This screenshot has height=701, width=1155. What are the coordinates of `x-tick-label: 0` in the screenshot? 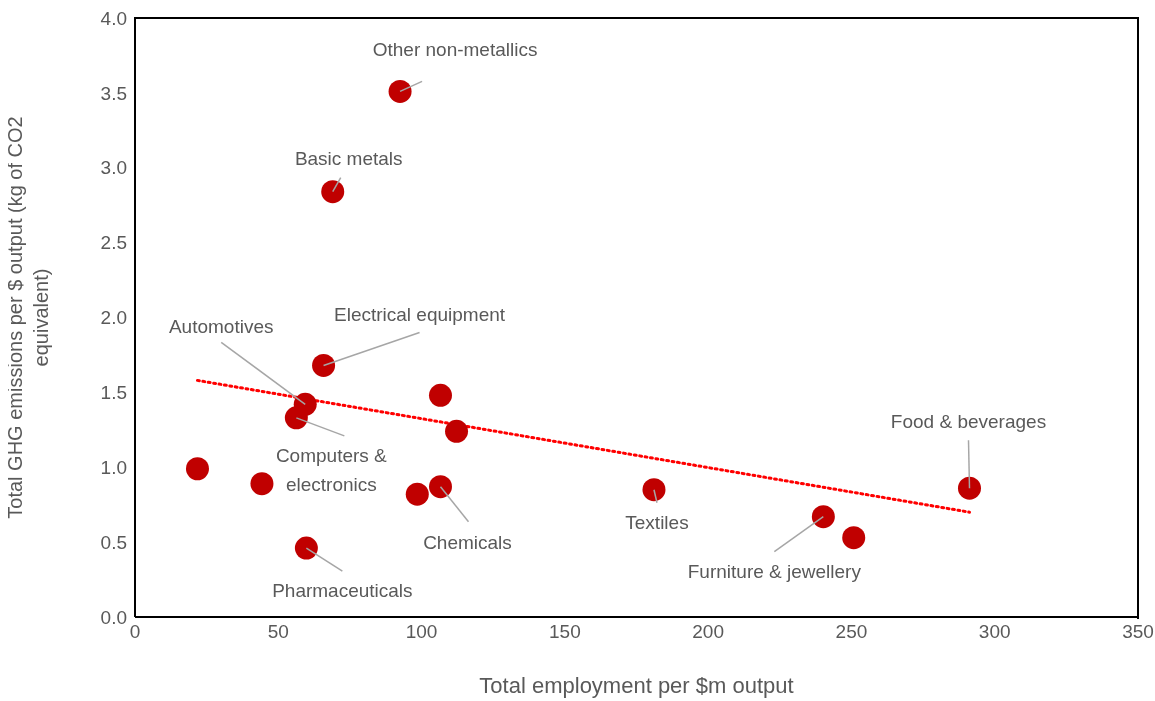 It's located at (135, 632).